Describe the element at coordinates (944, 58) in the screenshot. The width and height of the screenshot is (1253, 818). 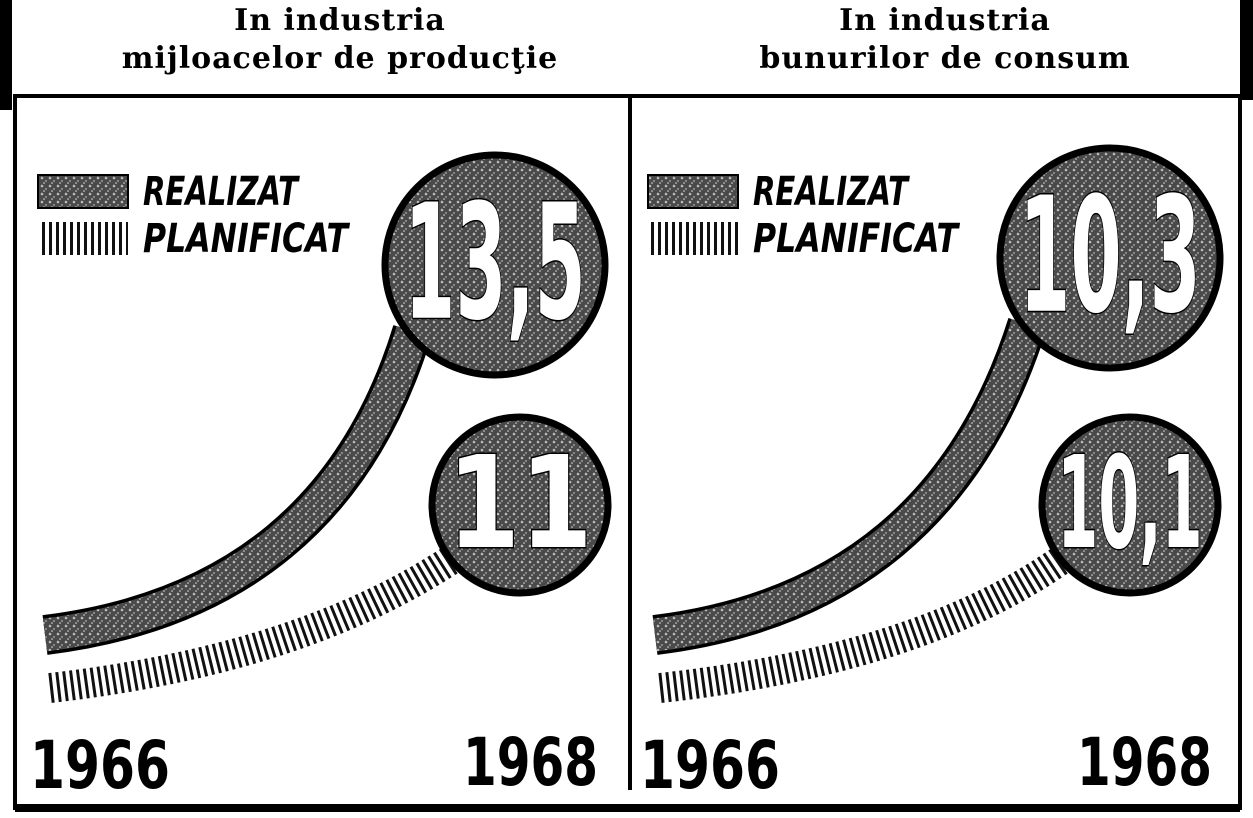
I see `panel-title: bunurilor de consum` at that location.